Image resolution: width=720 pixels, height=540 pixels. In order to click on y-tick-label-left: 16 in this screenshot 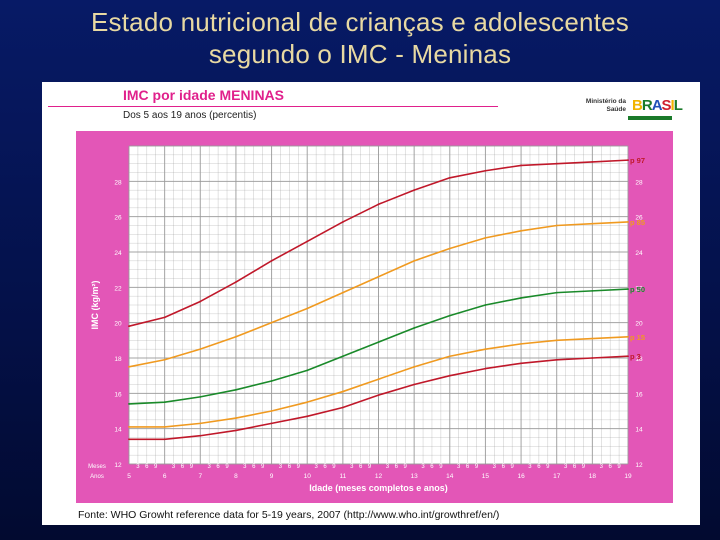, I will do `click(118, 394)`.